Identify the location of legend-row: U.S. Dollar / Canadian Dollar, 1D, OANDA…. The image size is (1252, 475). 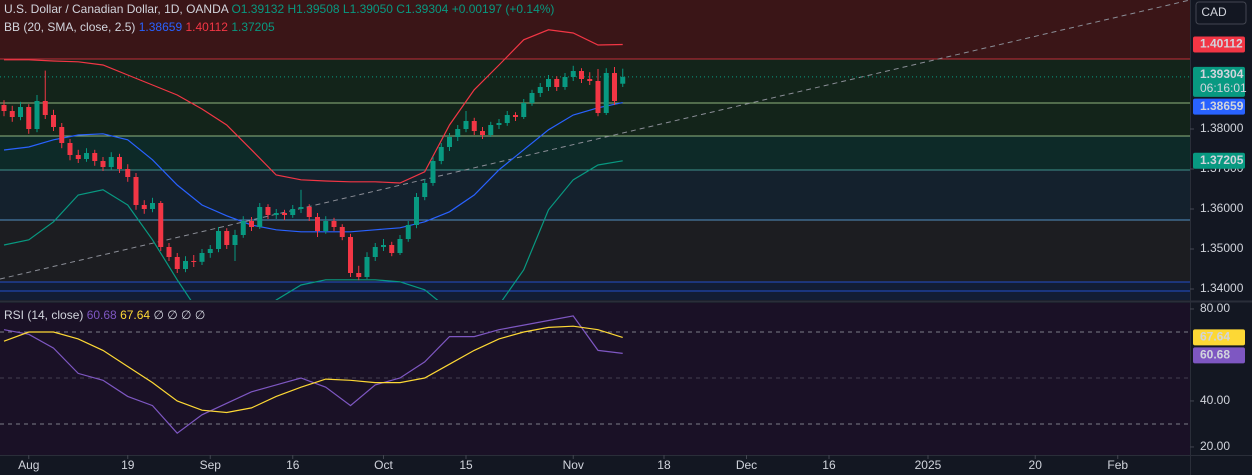
(279, 9).